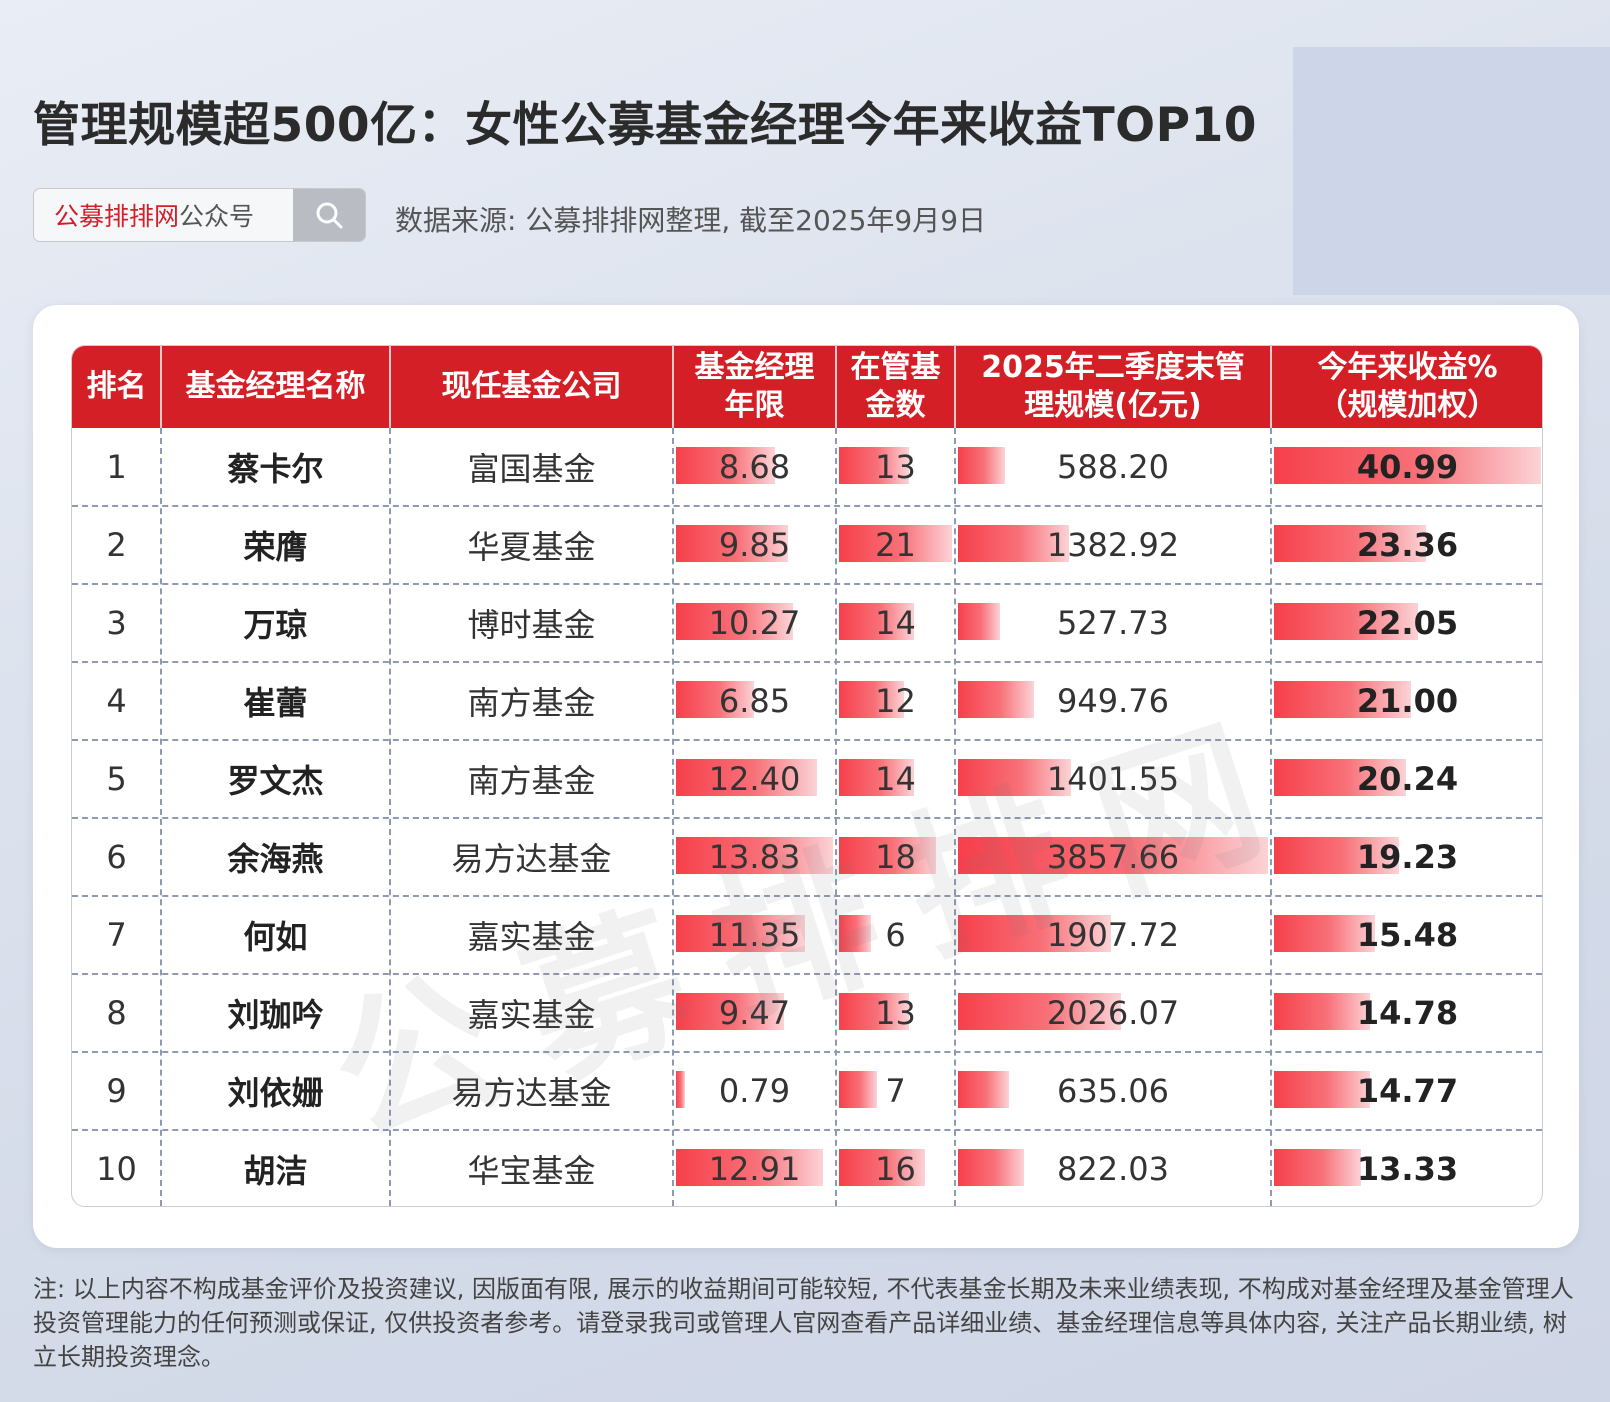  I want to click on header-label: 今年来收益% （规模加权）, so click(1407, 386).